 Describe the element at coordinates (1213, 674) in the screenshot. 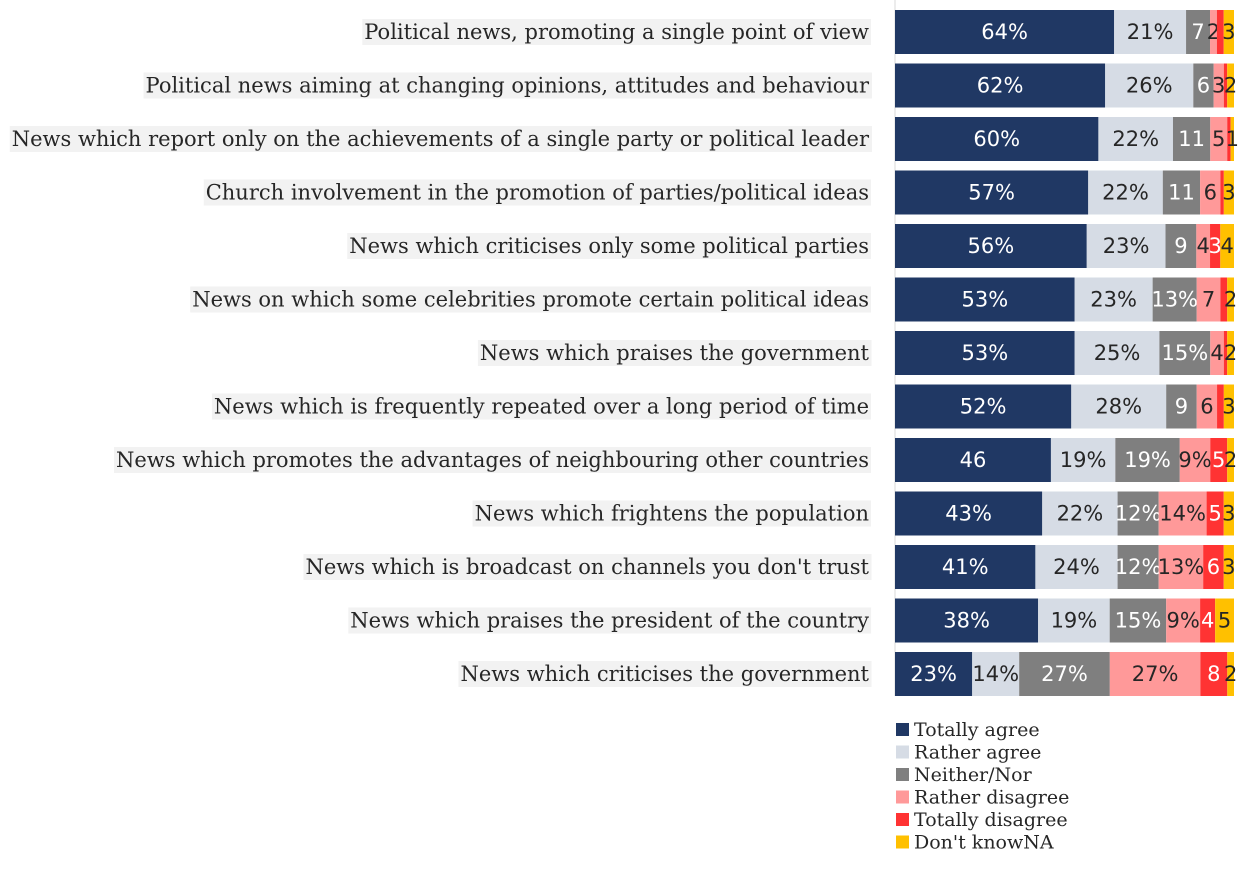

I see `data-label: 8` at that location.